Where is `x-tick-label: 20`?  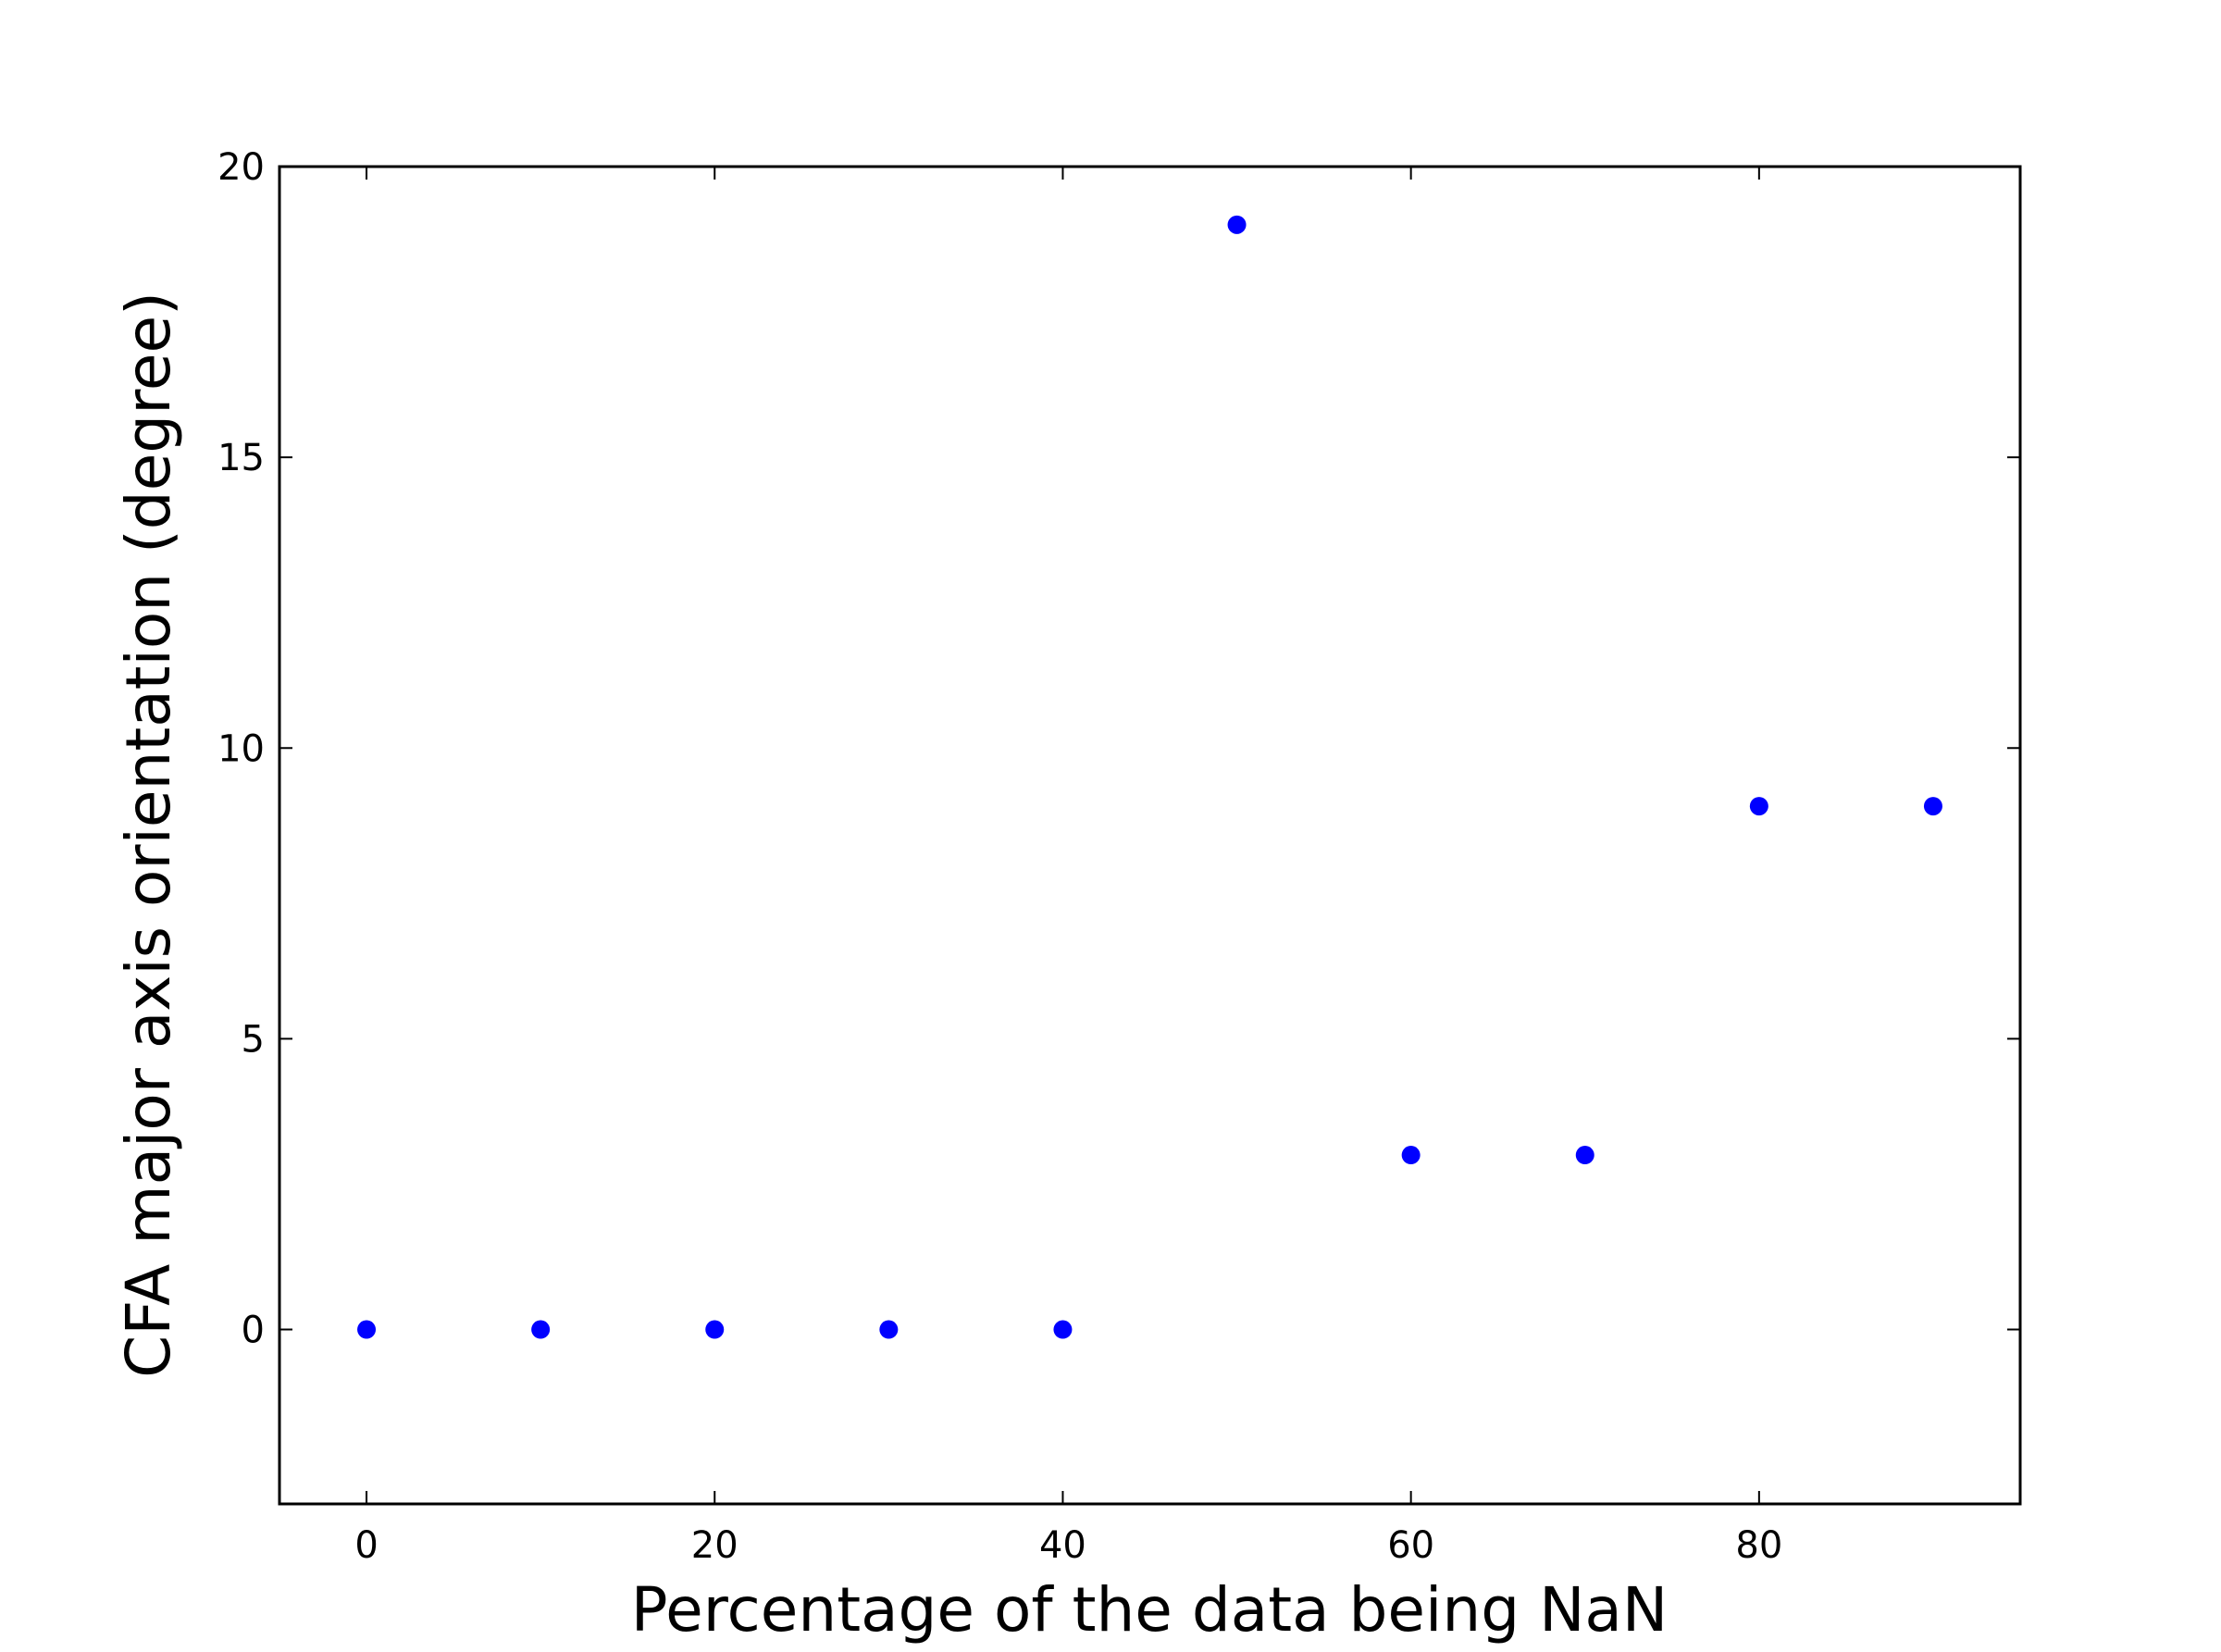
x-tick-label: 20 is located at coordinates (715, 1546).